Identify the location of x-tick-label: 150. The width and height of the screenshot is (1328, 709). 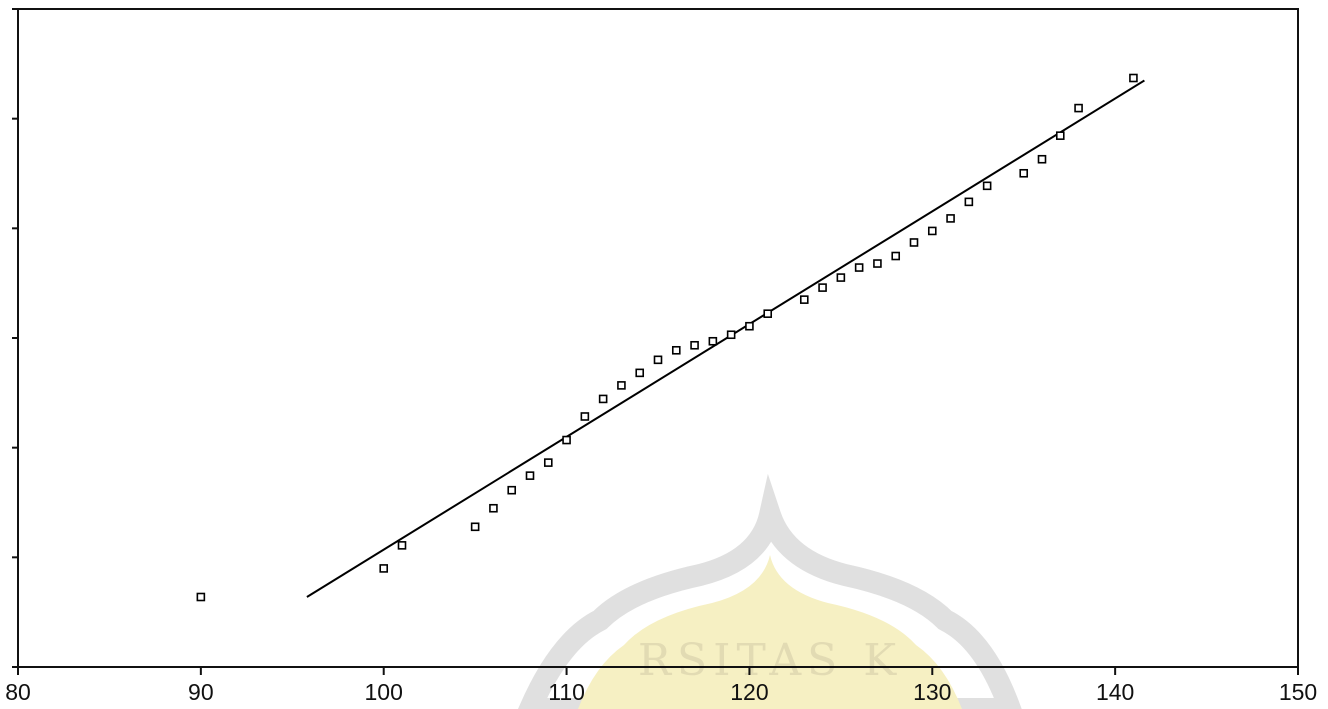
(1298, 692).